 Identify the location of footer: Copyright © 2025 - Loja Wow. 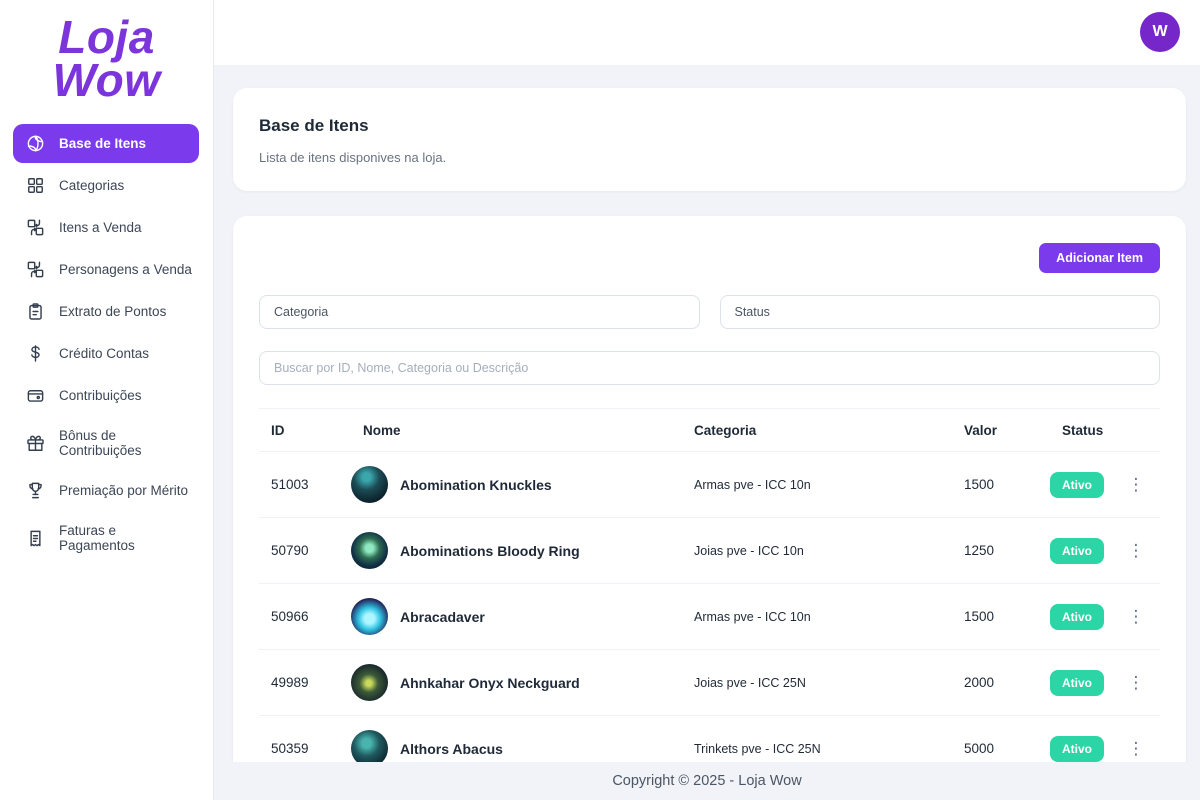
(707, 781).